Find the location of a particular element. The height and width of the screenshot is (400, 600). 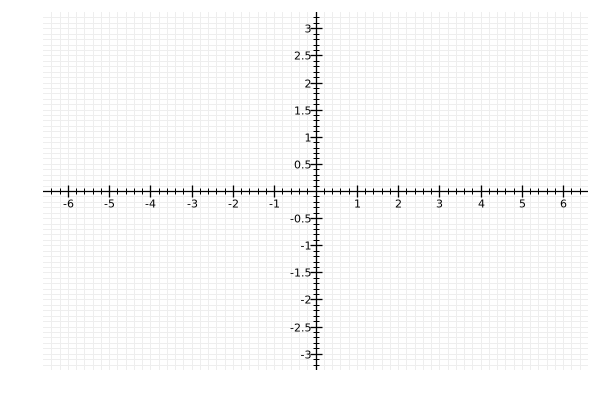

y-tick-label: -0.5 is located at coordinates (300, 219).